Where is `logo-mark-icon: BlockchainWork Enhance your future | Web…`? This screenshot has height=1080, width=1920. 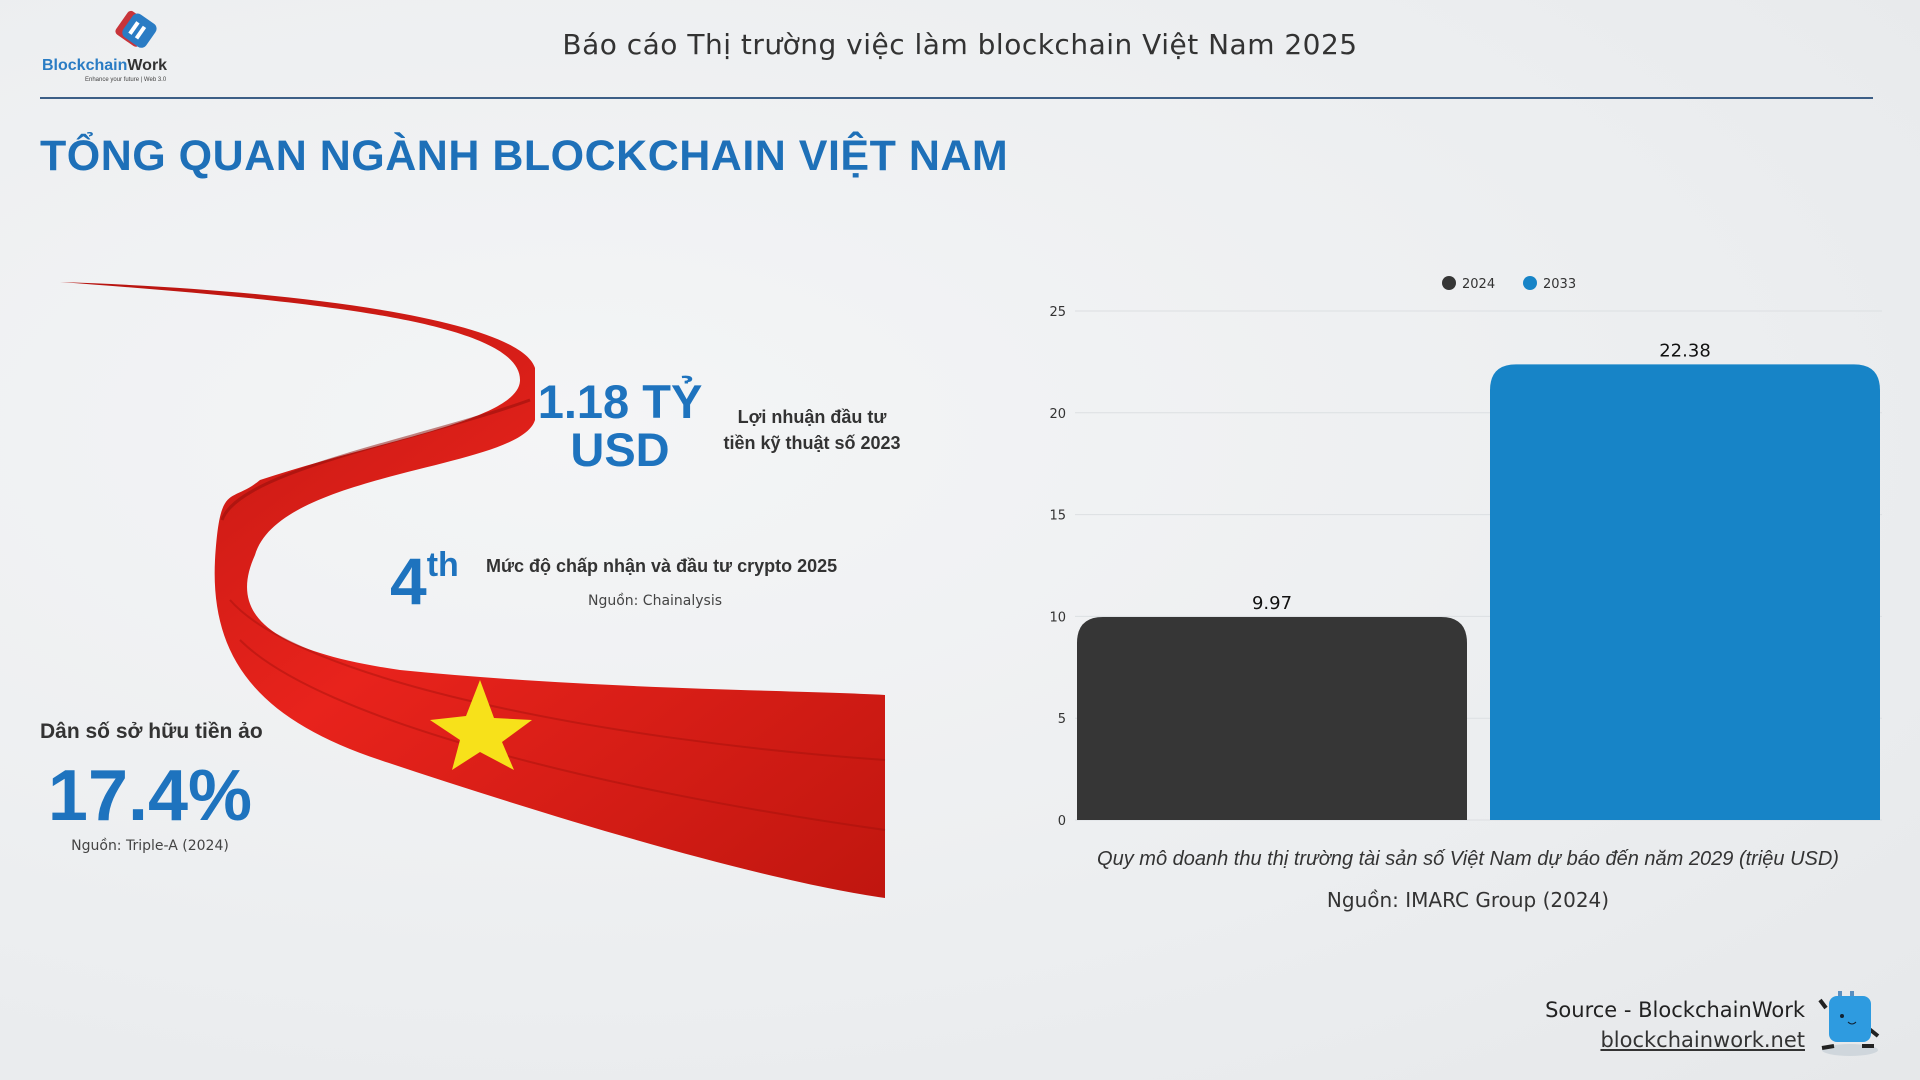 logo-mark-icon: BlockchainWork Enhance your future | Web… is located at coordinates (104, 46).